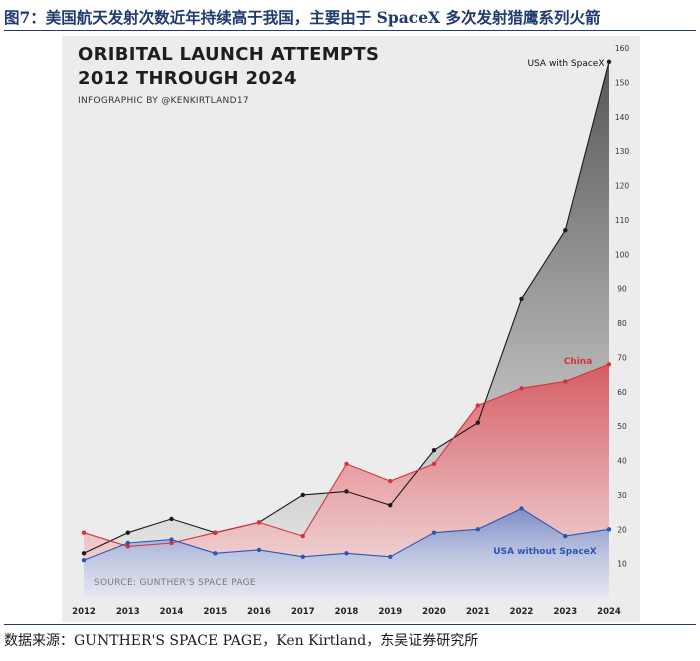 Image resolution: width=700 pixels, height=661 pixels. Describe the element at coordinates (477, 422) in the screenshot. I see `point-usa-with-spacex-2021` at that location.